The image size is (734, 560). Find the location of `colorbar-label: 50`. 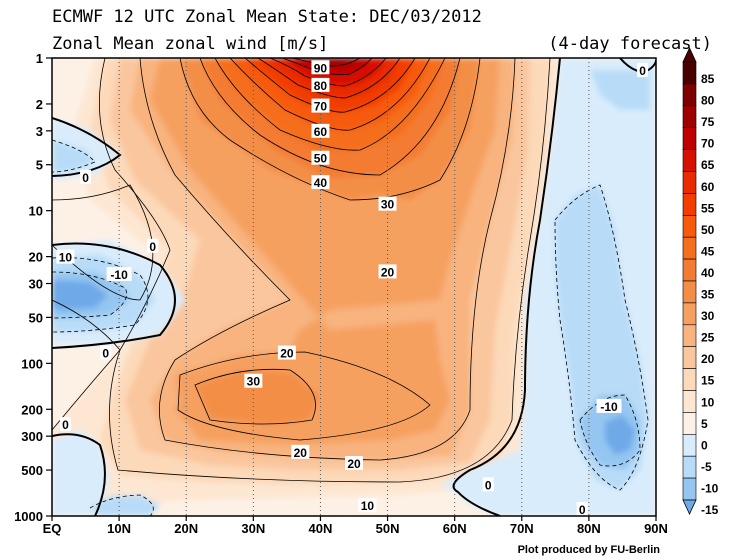

colorbar-label: 50 is located at coordinates (708, 230).